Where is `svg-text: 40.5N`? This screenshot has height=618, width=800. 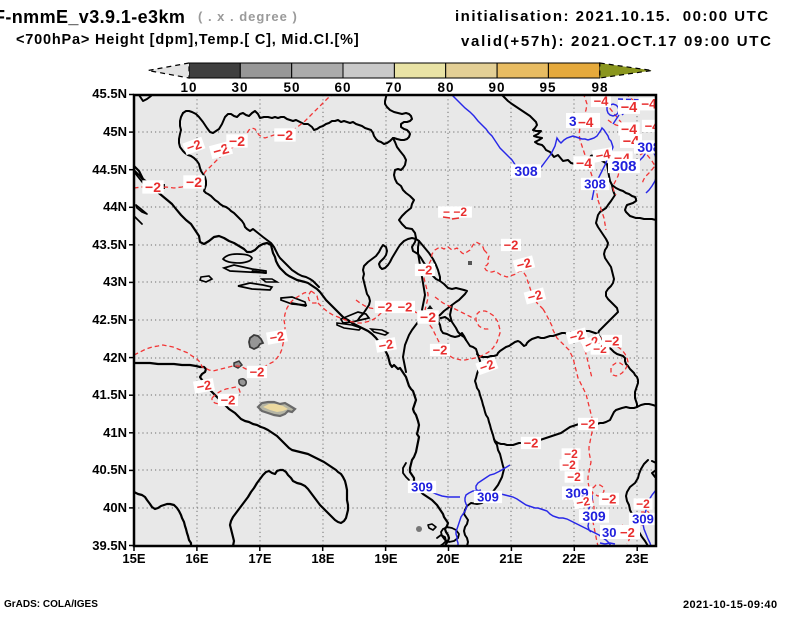
svg-text: 40.5N is located at coordinates (109, 469).